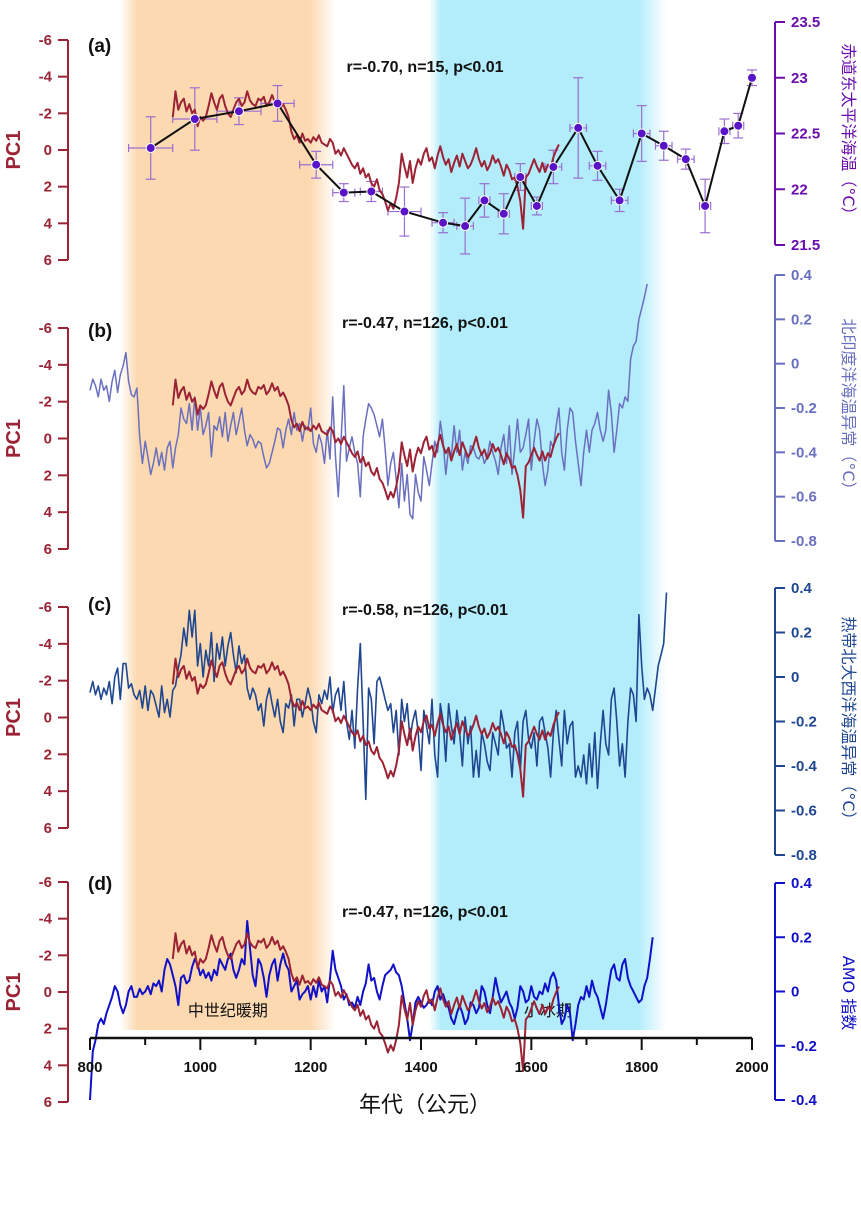 This screenshot has width=861, height=1227. What do you see at coordinates (200, 1067) in the screenshot?
I see `x-tick-label: 1000` at bounding box center [200, 1067].